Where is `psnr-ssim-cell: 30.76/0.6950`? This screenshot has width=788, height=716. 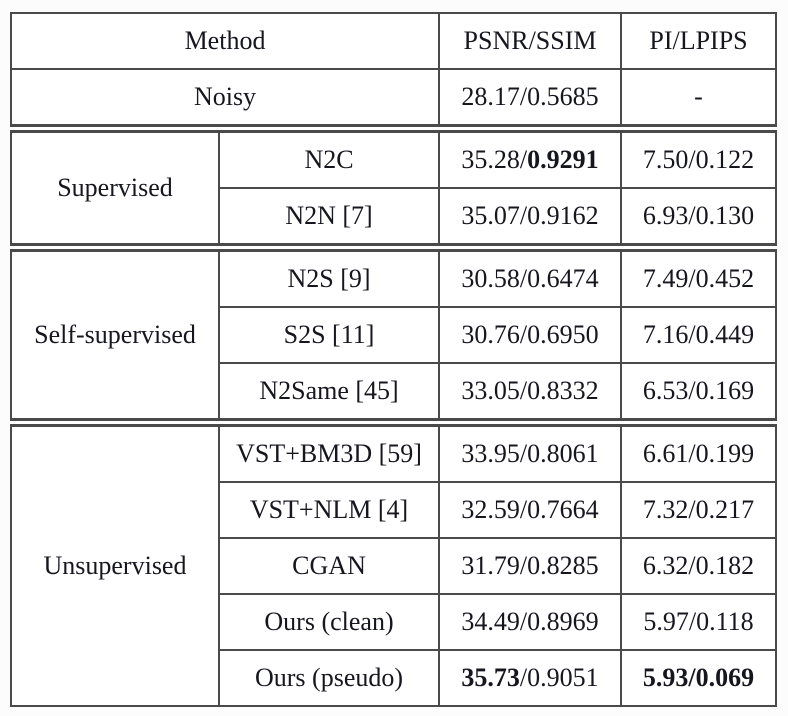 psnr-ssim-cell: 30.76/0.6950 is located at coordinates (530, 335).